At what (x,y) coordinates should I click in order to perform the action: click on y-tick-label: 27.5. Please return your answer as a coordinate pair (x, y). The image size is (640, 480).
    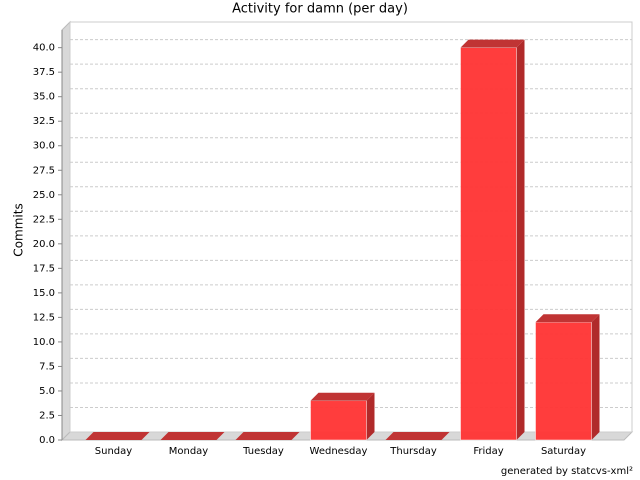
    Looking at the image, I should click on (44, 170).